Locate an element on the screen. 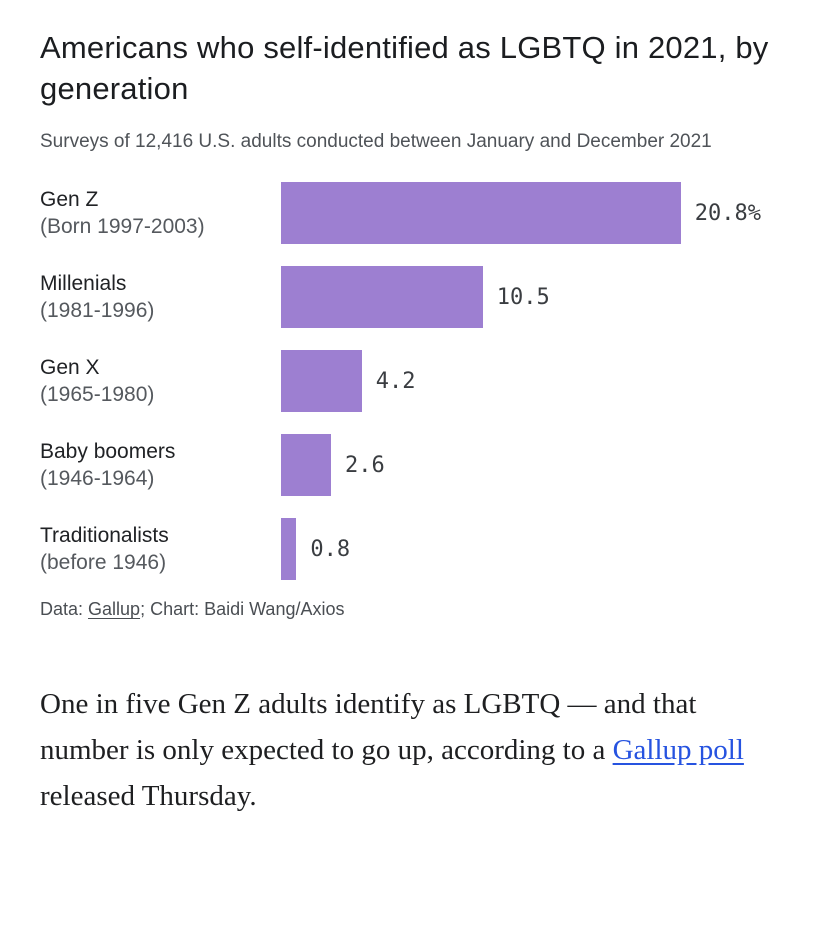  bar-row-traditionalists: Traditionalists (before 1946) 0.8 is located at coordinates (413, 549).